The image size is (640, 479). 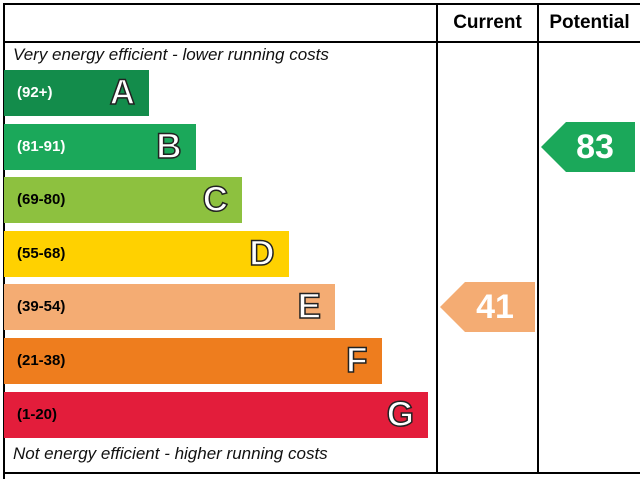 I want to click on current-rating-value: 41, so click(x=495, y=307).